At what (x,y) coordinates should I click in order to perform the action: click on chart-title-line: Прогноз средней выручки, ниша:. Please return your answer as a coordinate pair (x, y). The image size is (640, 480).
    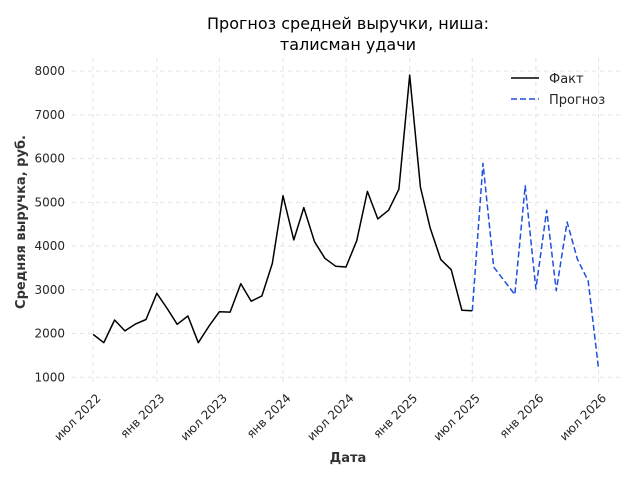
    Looking at the image, I should click on (348, 23).